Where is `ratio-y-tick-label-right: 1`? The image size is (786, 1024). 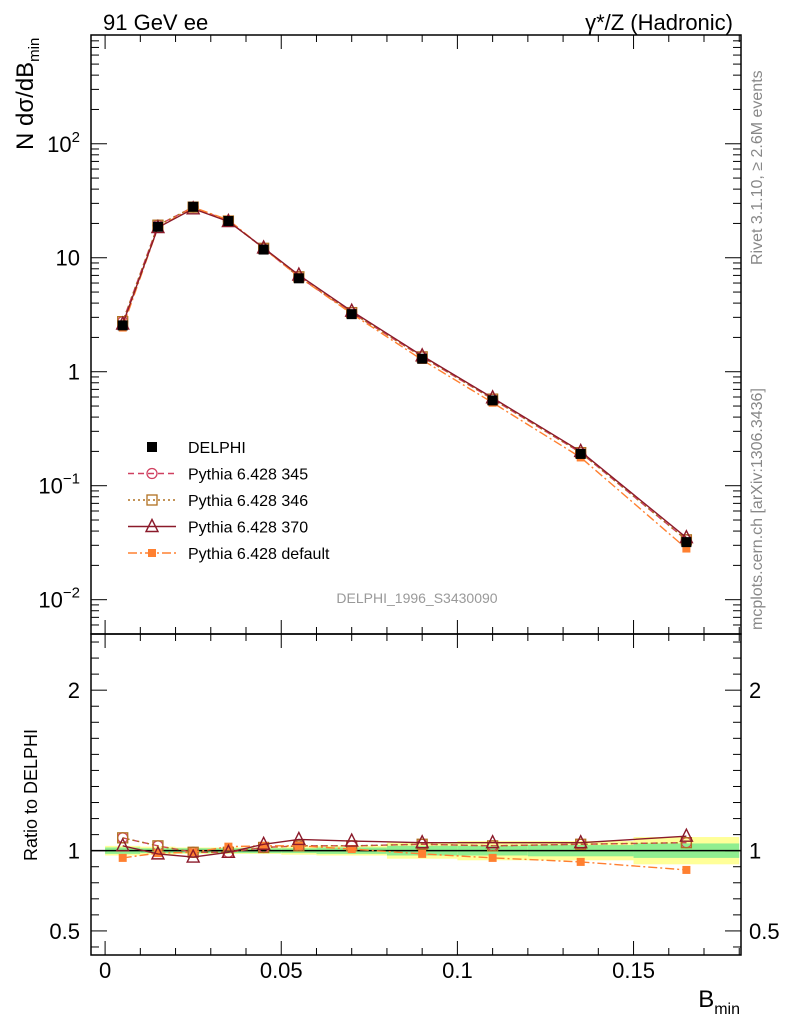
ratio-y-tick-label-right: 1 is located at coordinates (755, 851).